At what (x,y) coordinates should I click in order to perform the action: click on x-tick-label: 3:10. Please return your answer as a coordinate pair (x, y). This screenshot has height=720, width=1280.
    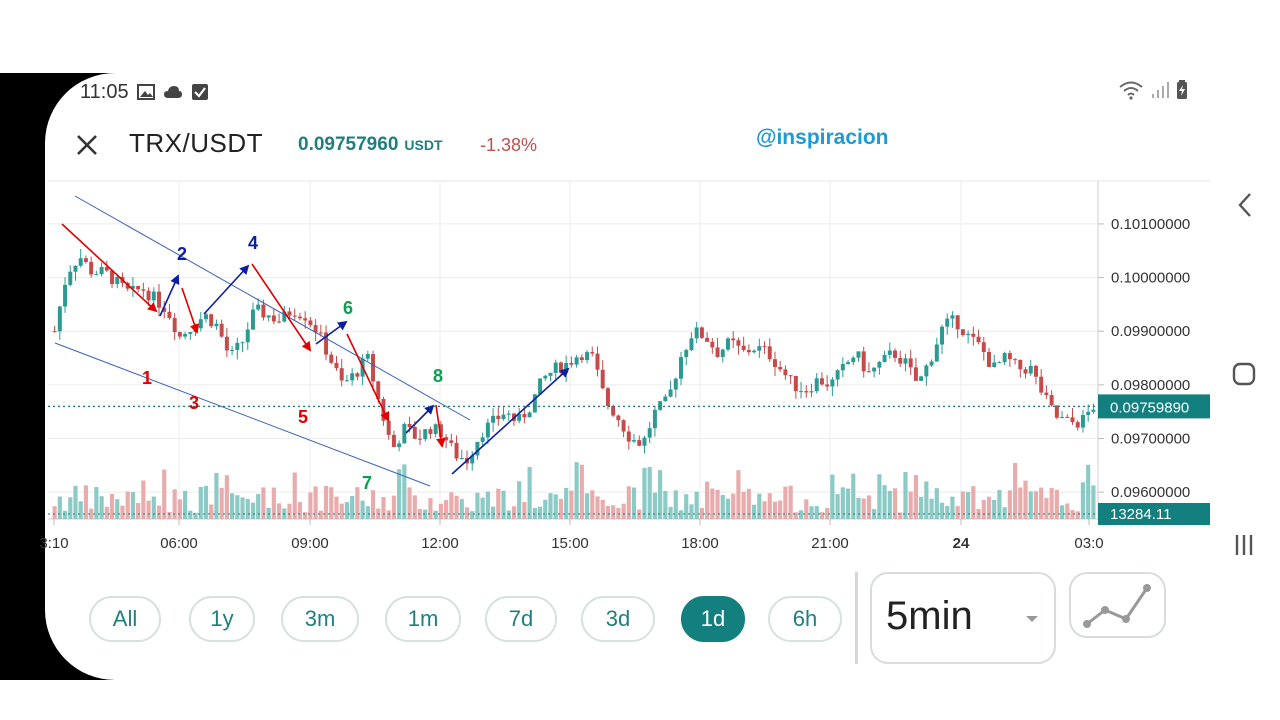
    Looking at the image, I should click on (53, 543).